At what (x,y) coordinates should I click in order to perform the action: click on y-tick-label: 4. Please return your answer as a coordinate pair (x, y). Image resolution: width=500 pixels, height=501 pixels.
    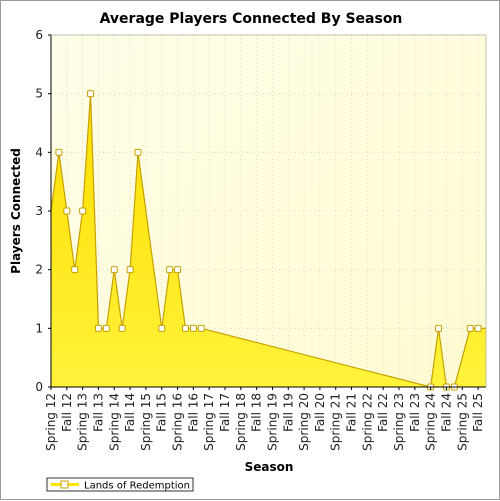
    Looking at the image, I should click on (39, 152).